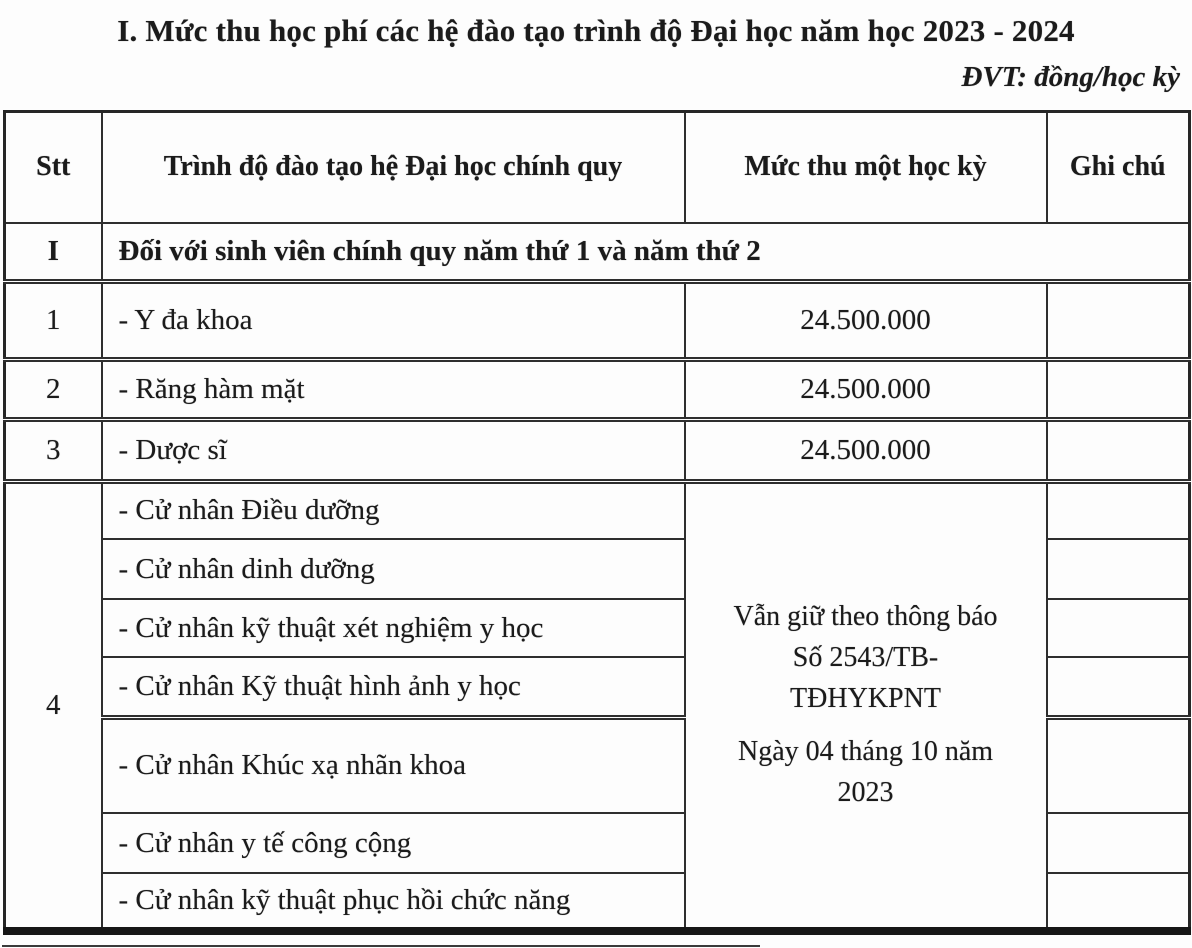  Describe the element at coordinates (53, 388) in the screenshot. I see `stt-cell: 2` at that location.